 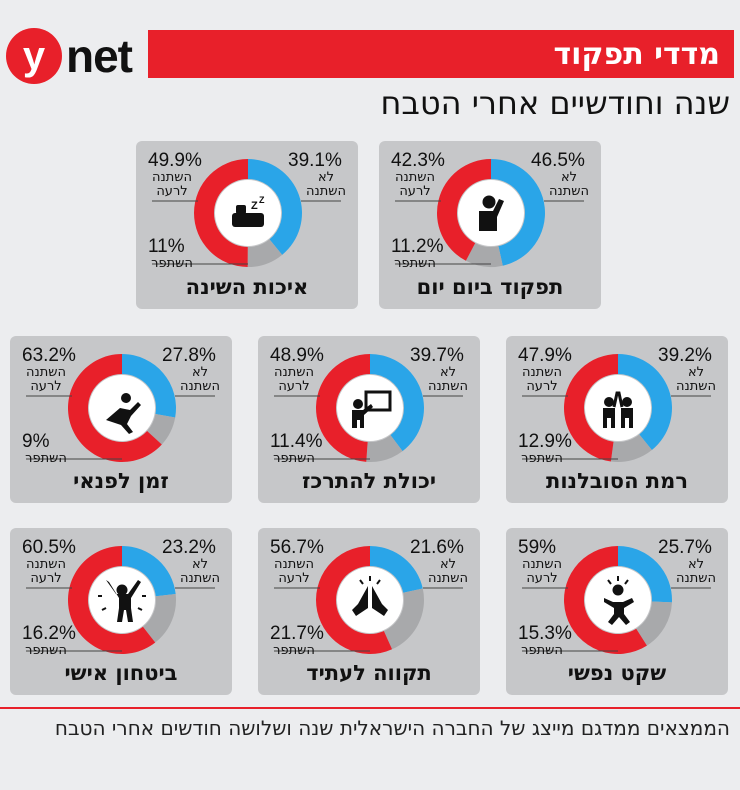 I want to click on ynet-logo: y, so click(x=34, y=56).